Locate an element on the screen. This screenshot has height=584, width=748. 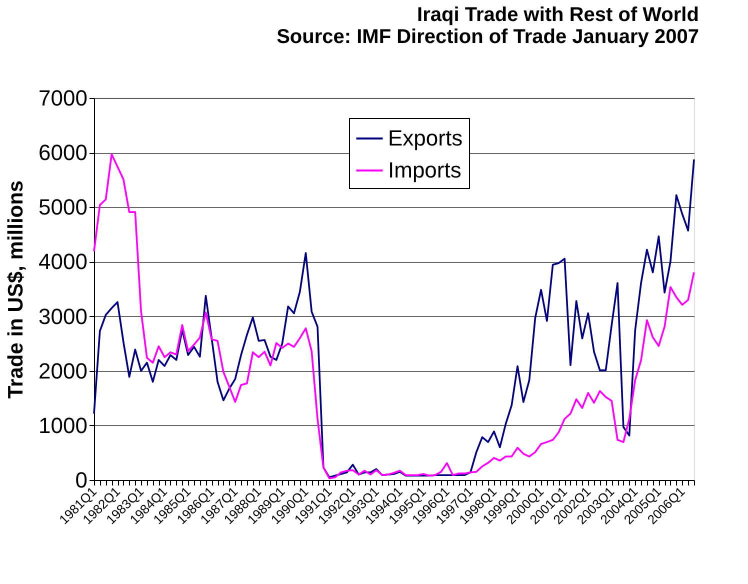
y-tick-label: 7000 is located at coordinates (63, 98).